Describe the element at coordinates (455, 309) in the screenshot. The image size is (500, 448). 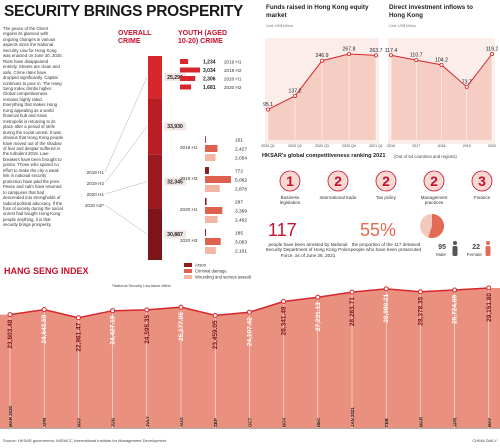
I see `hsi-value: 28,724.88` at that location.